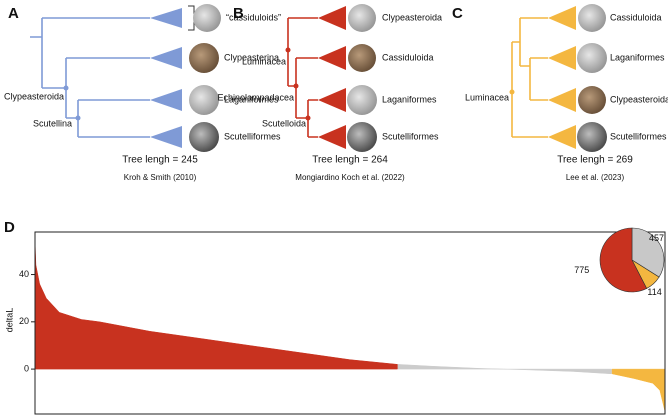 Image resolution: width=668 pixels, height=417 pixels. What do you see at coordinates (34, 96) in the screenshot?
I see `clade-label: Clypeasteroida` at bounding box center [34, 96].